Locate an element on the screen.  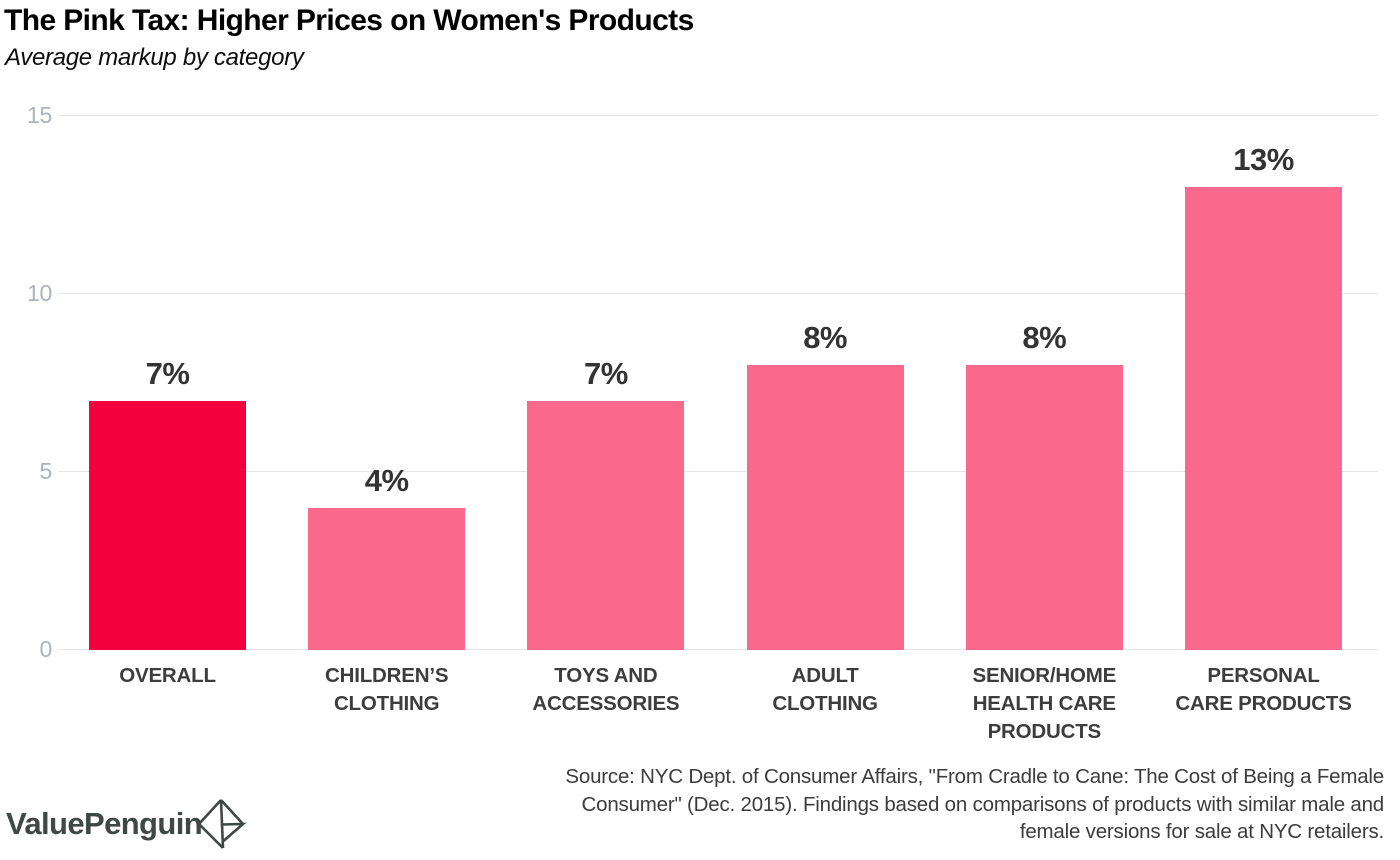
x-axis-label-senior-home-health-care-products: SENIOR/HOME HEALTH CARE PRODUCTS is located at coordinates (1044, 703).